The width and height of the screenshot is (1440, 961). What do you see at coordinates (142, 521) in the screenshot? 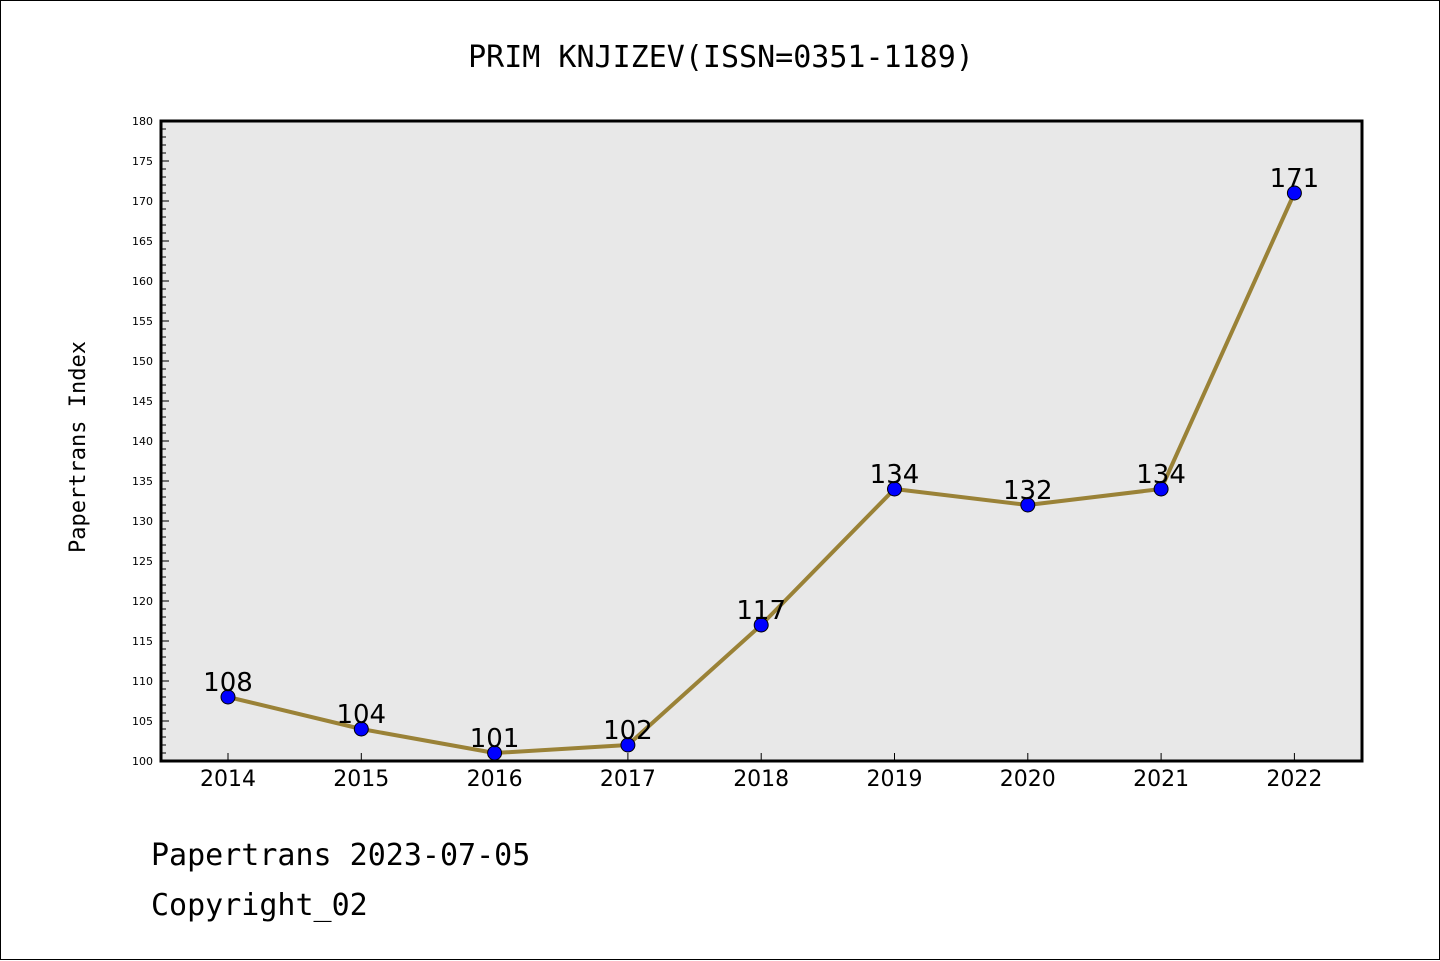
I see `y-tick-label: 130` at bounding box center [142, 521].